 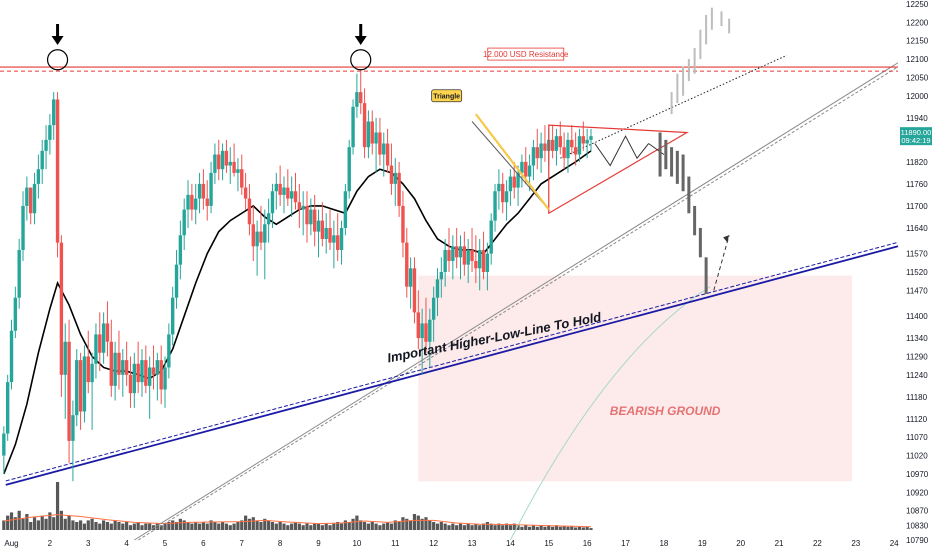 I want to click on x-tick-label: 10, so click(x=356, y=543).